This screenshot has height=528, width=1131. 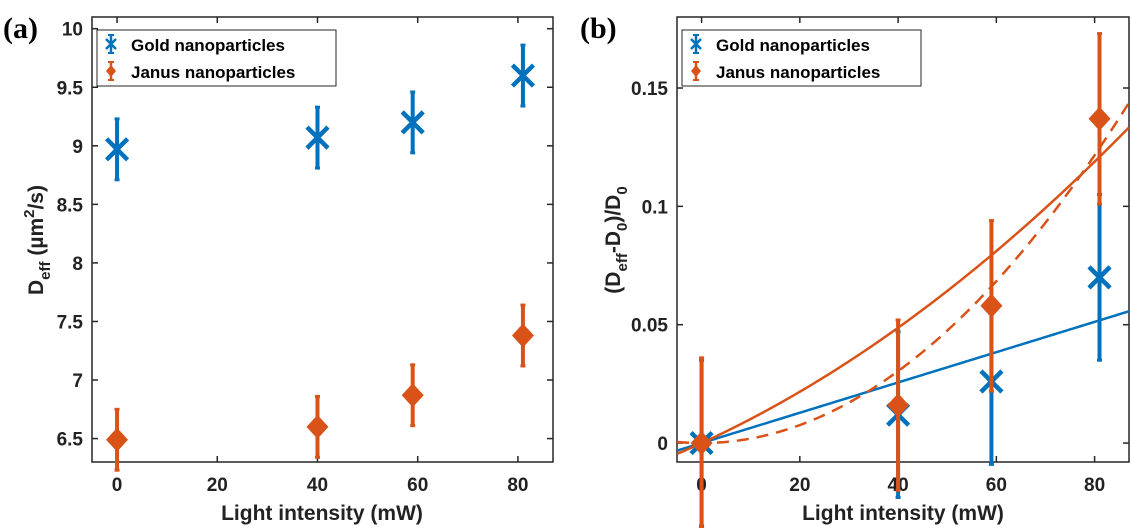 I want to click on panel-b-ylabel-p2: -D, so click(x=613, y=242).